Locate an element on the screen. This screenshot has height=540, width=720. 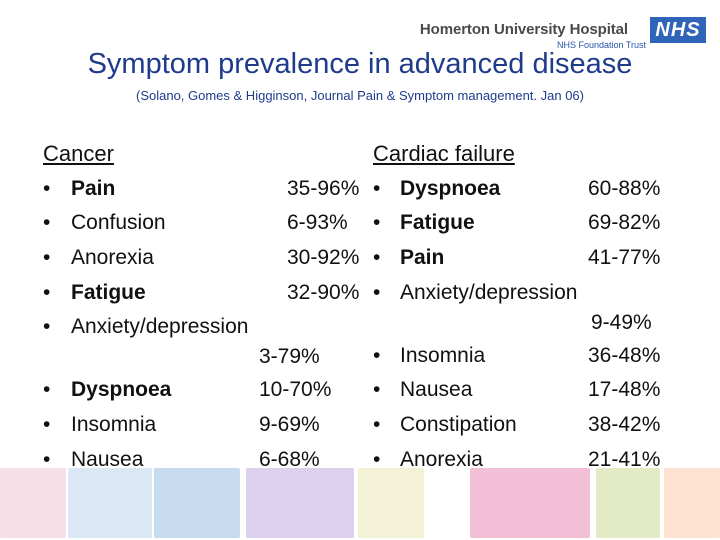
list-item-cancer-anorexia: • Anorexia 30-92% is located at coordinates (201, 260).